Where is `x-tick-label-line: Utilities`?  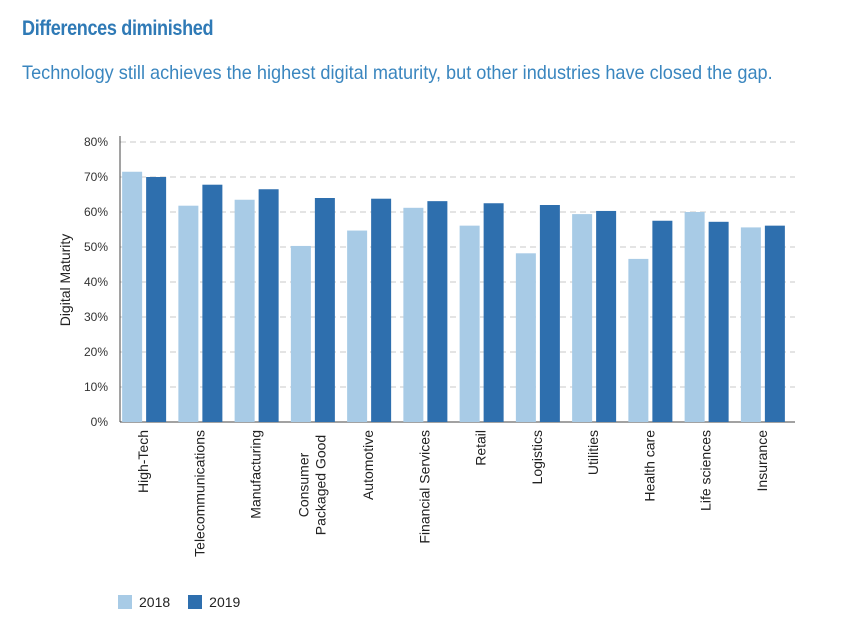
x-tick-label-line: Utilities is located at coordinates (593, 452).